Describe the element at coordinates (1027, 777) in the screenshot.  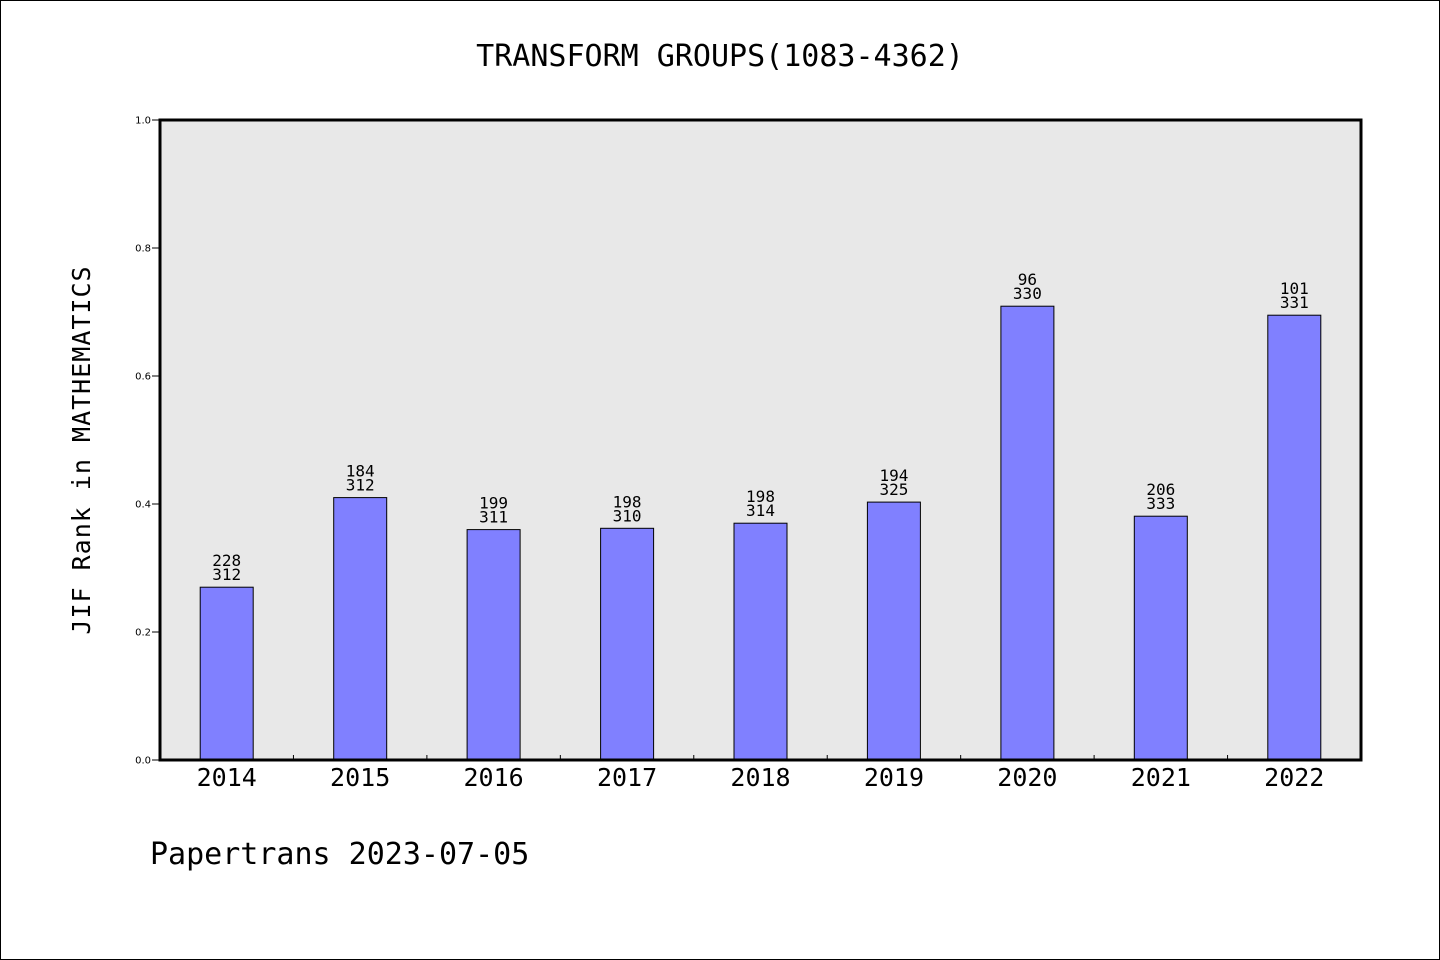
I see `x-tick-label-2020: 2020` at that location.